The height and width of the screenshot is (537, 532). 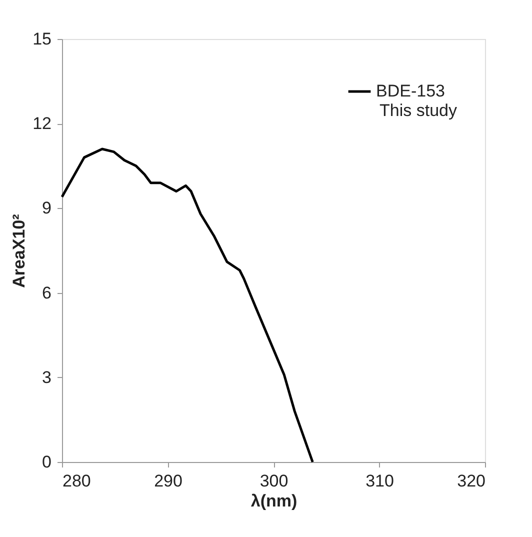 What do you see at coordinates (419, 110) in the screenshot?
I see `annotation: This study` at bounding box center [419, 110].